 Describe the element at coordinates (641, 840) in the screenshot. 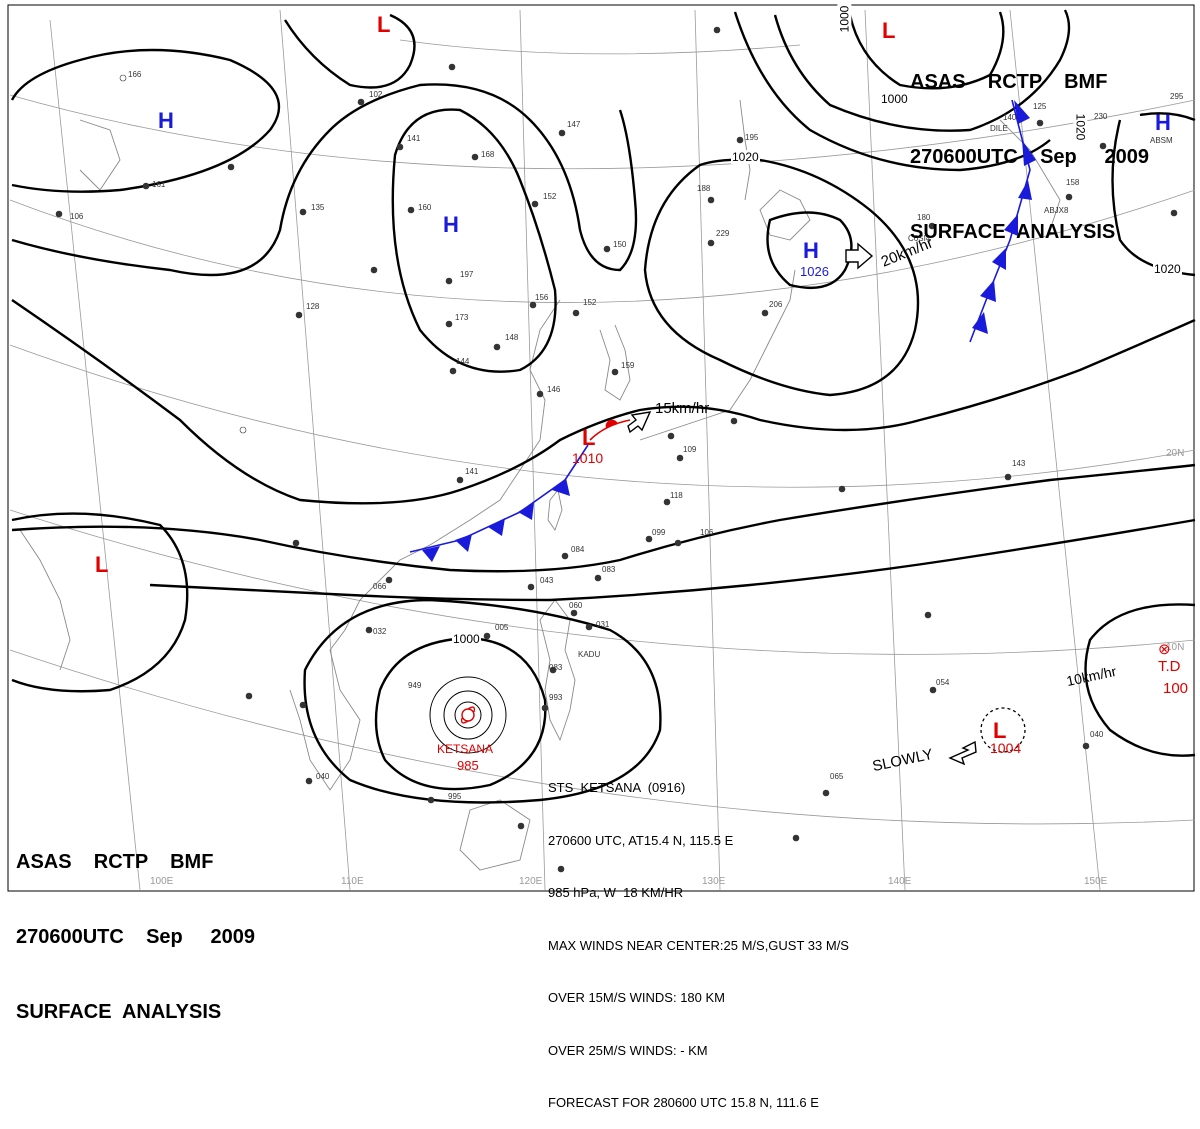

I see `typhoon-info-line: 270600 UTC, AT15.4 N, 115.5 E` at that location.